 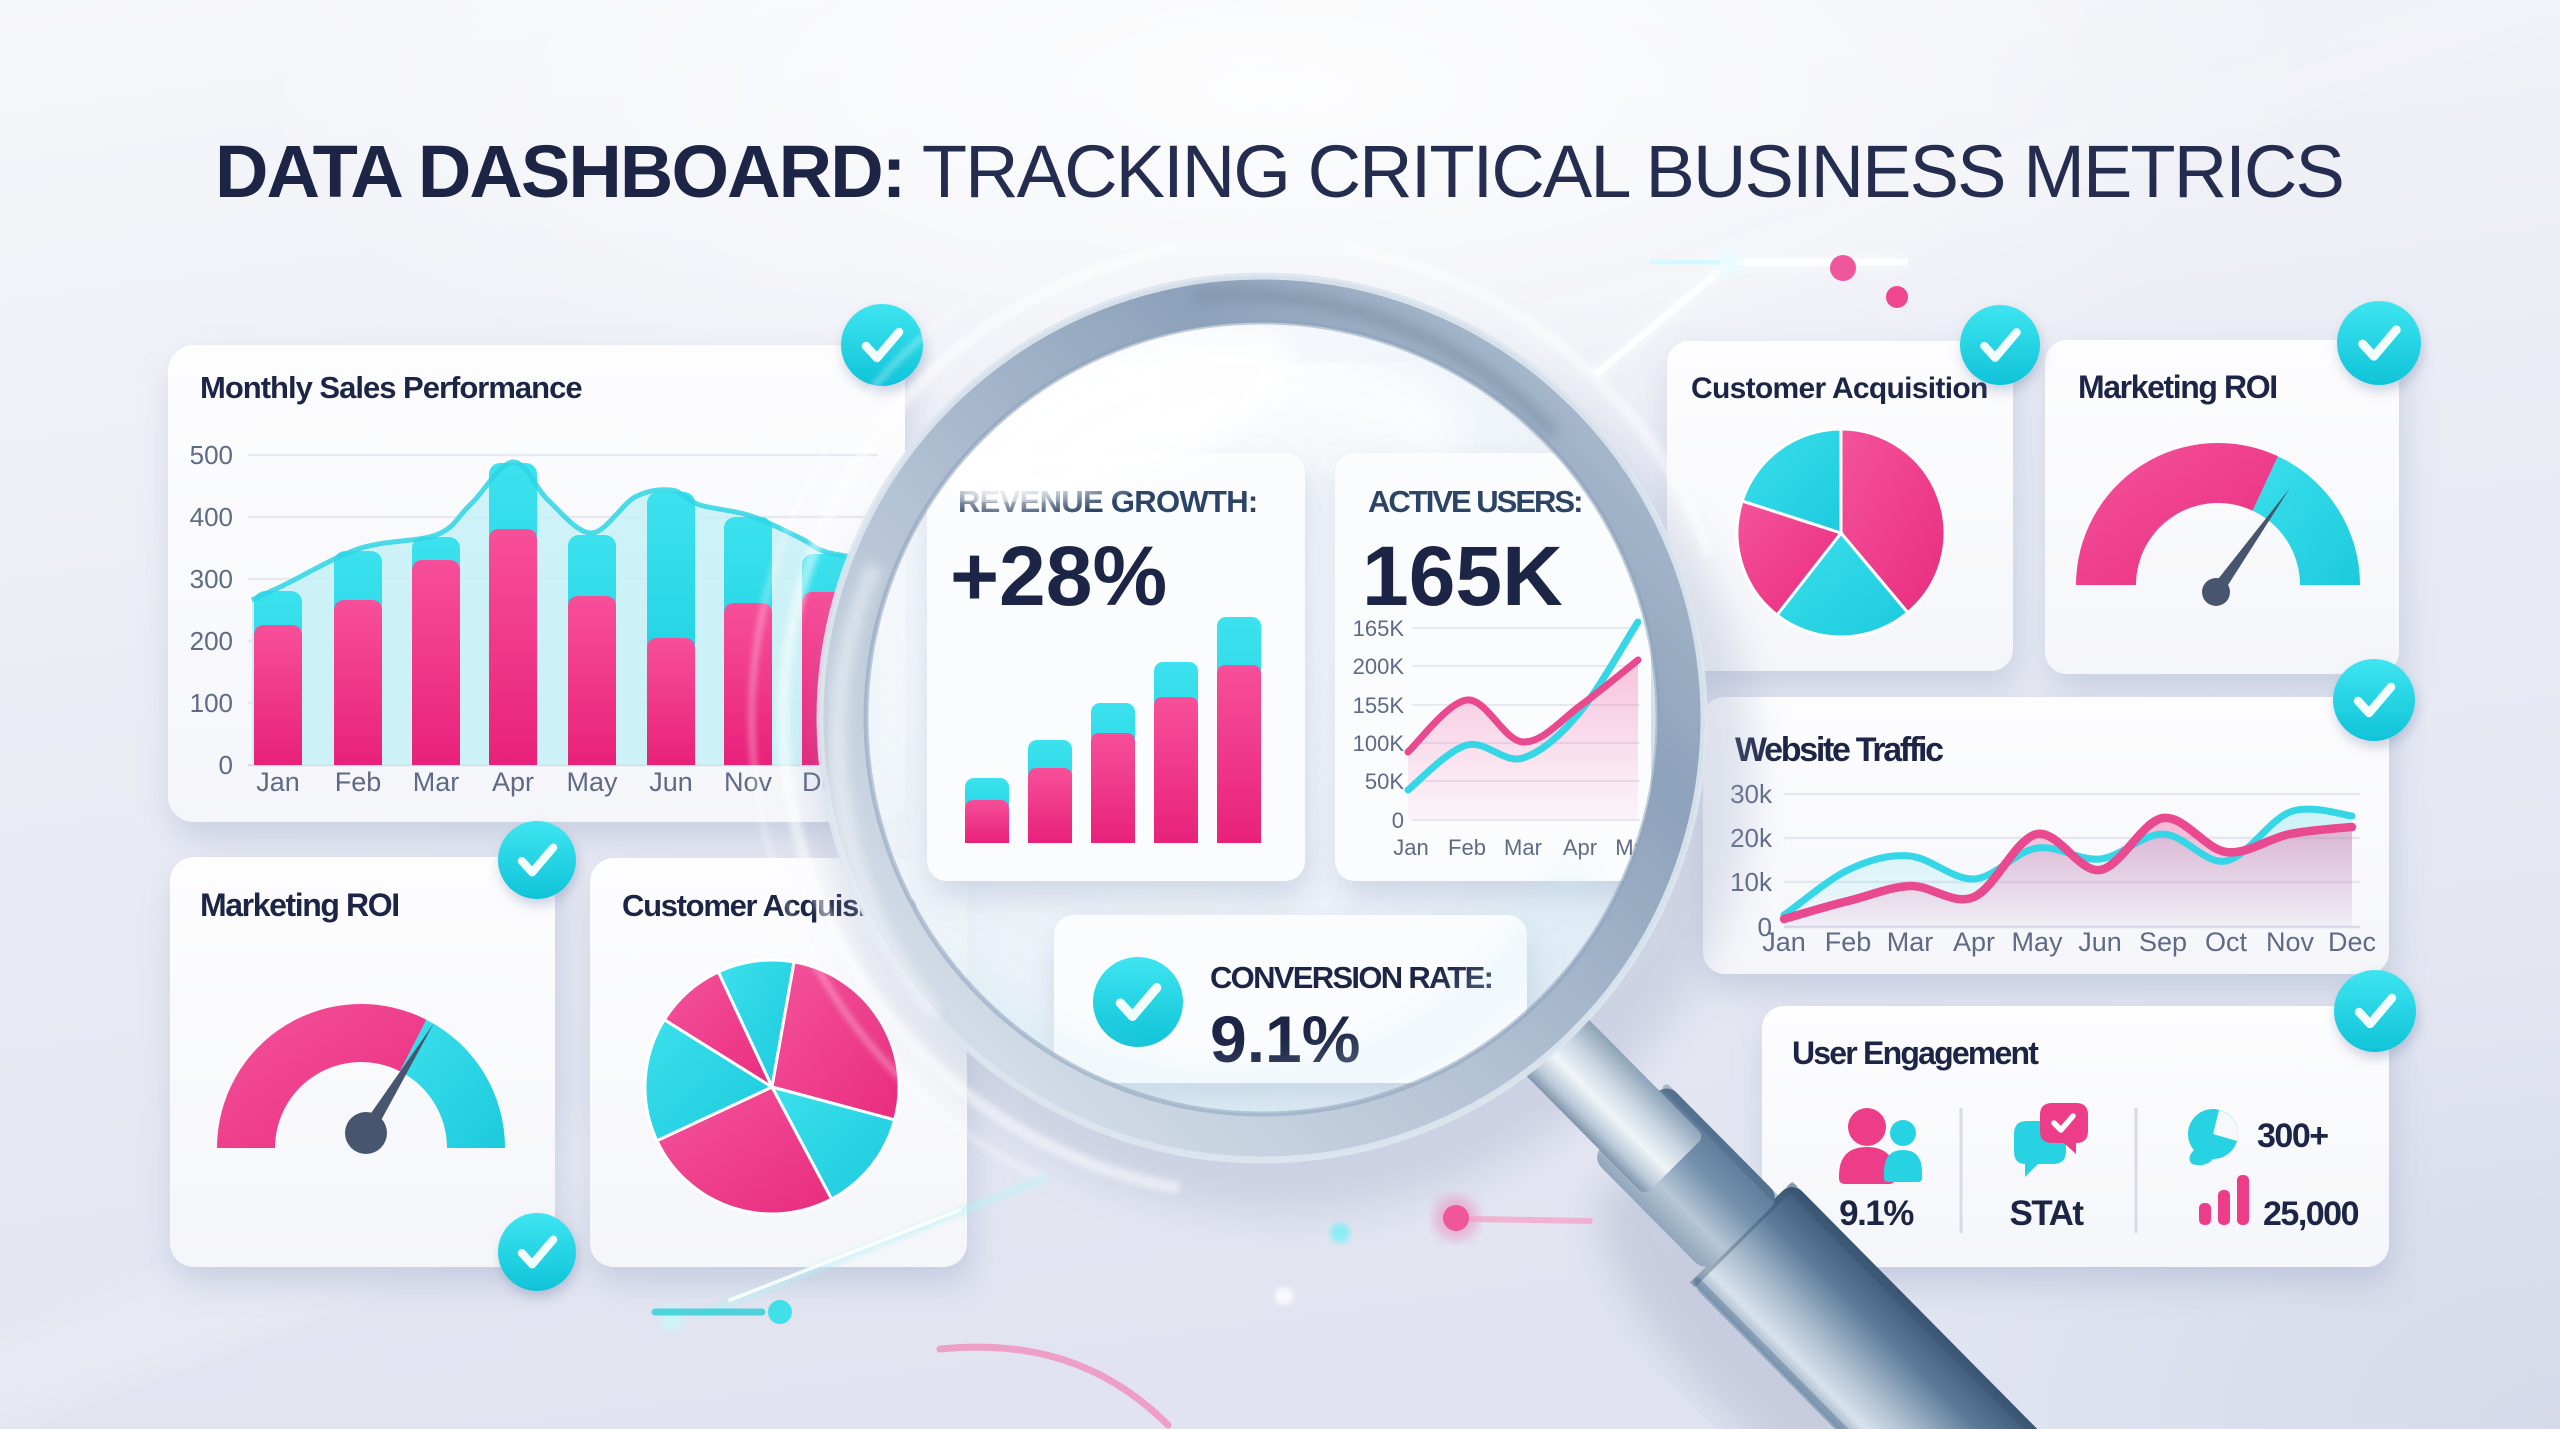 I want to click on svg-text: 200K, so click(x=1379, y=666).